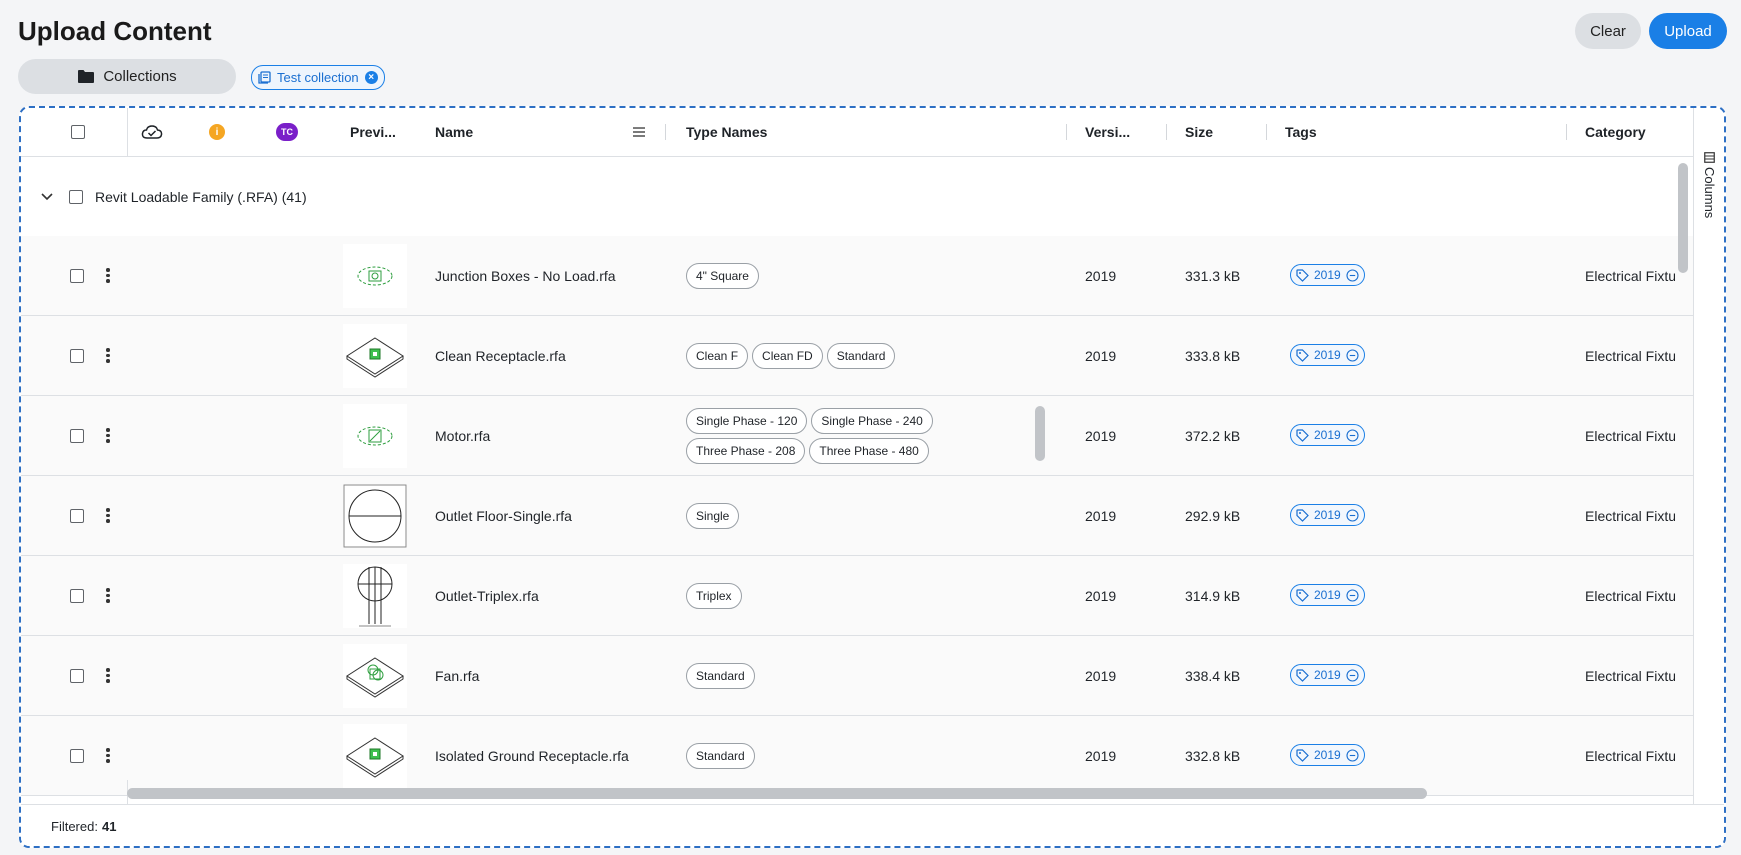 The height and width of the screenshot is (855, 1741). I want to click on file-name: Motor.rfa, so click(463, 435).